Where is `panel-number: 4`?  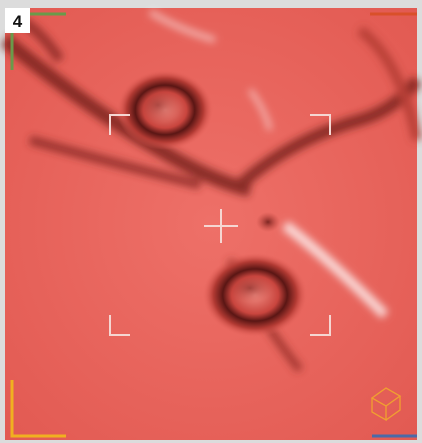
panel-number: 4 is located at coordinates (18, 21).